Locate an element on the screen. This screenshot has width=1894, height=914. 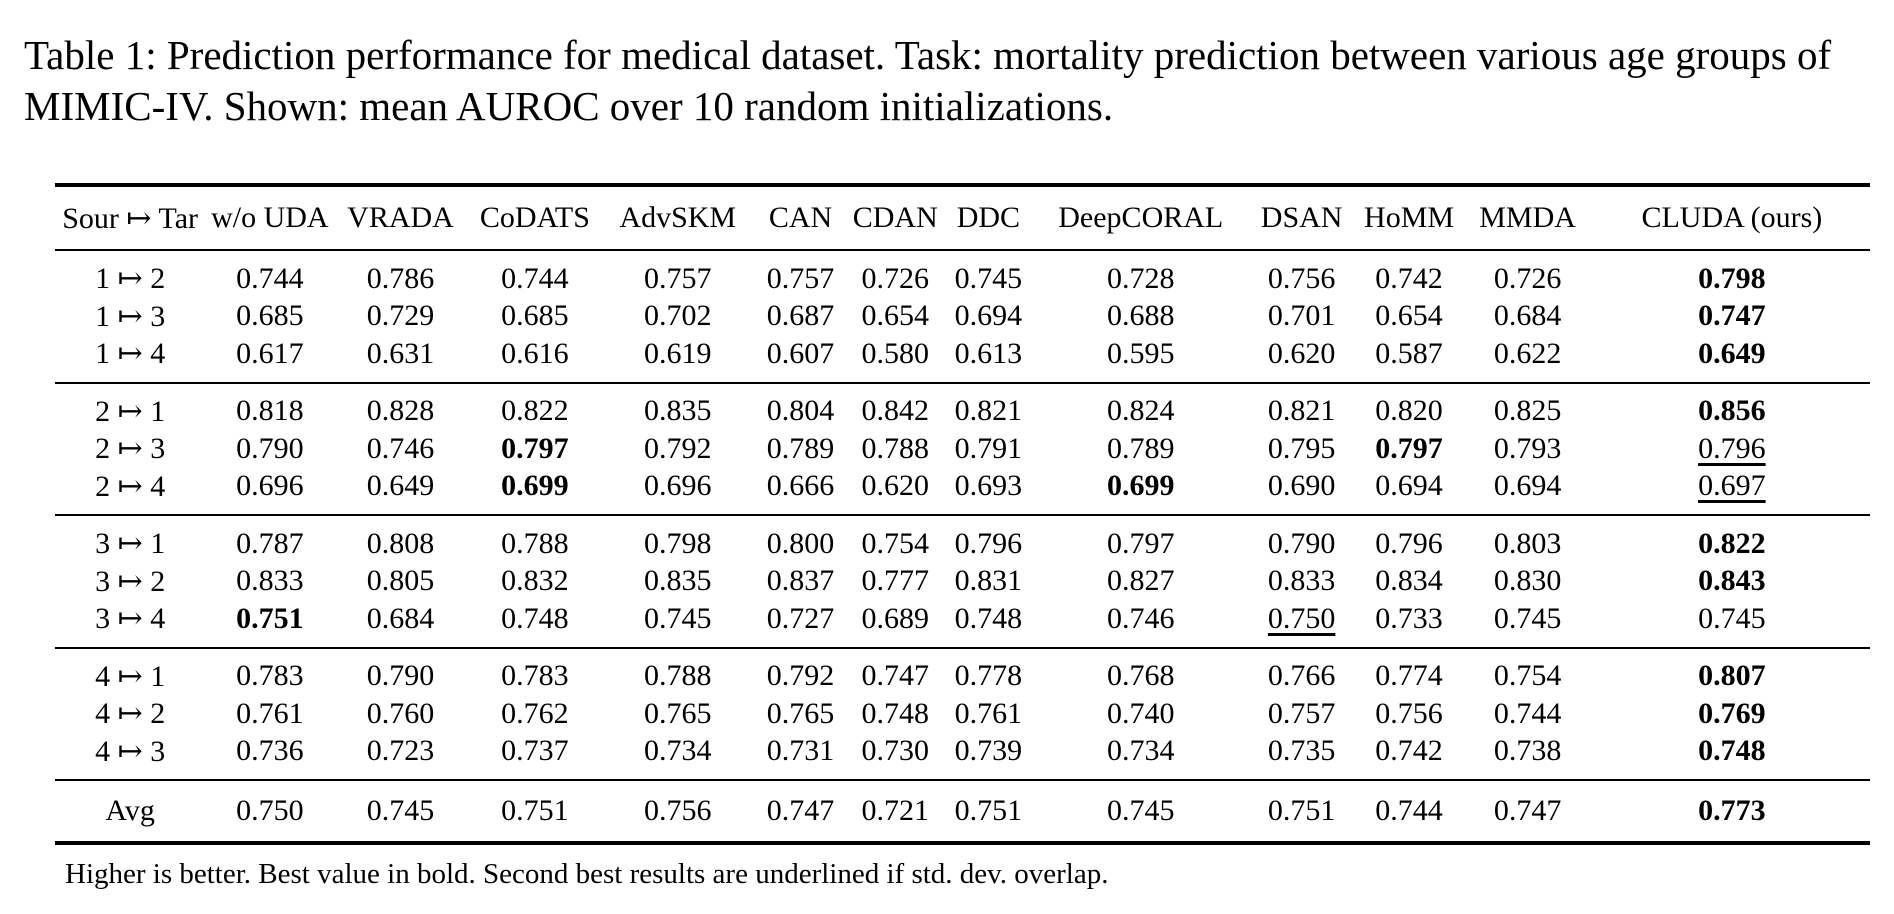
auroc-cell: 0.684 is located at coordinates (400, 618).